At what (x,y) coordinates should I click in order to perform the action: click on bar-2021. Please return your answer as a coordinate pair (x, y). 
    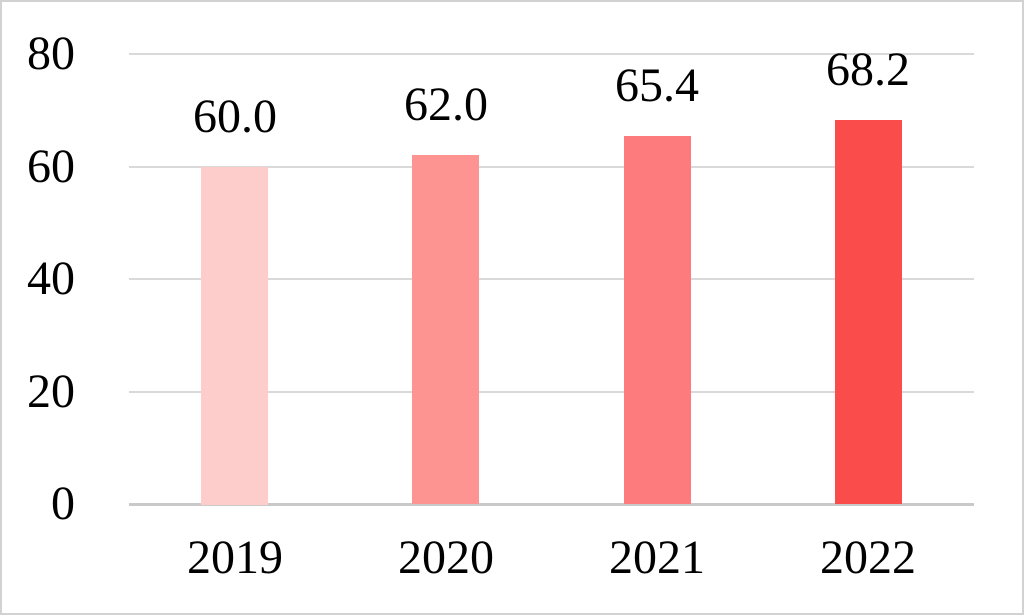
    Looking at the image, I should click on (657, 320).